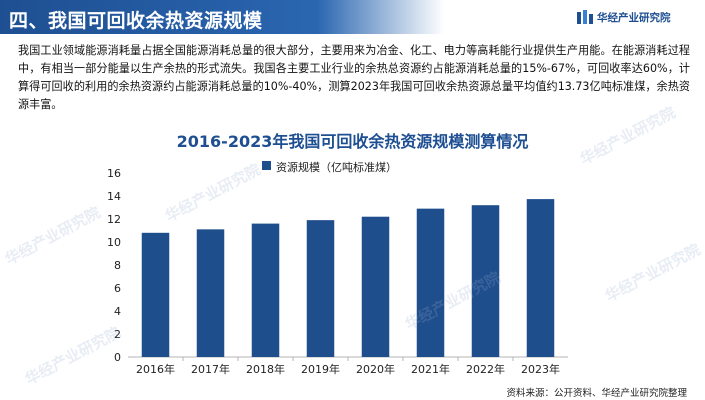  I want to click on legend-swatch, so click(266, 165).